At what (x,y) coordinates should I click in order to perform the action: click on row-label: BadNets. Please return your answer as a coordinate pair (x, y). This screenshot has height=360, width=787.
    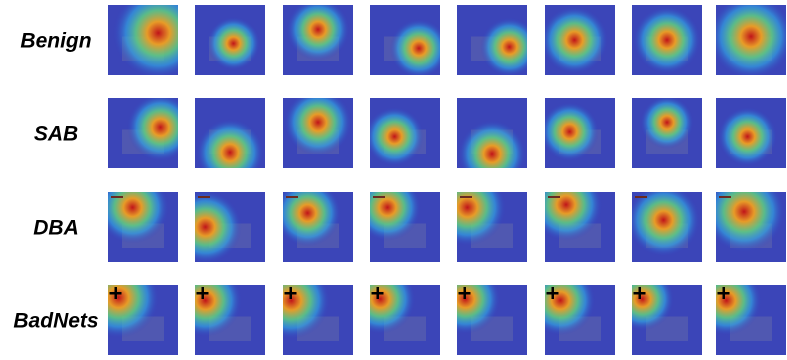
    Looking at the image, I should click on (55, 321).